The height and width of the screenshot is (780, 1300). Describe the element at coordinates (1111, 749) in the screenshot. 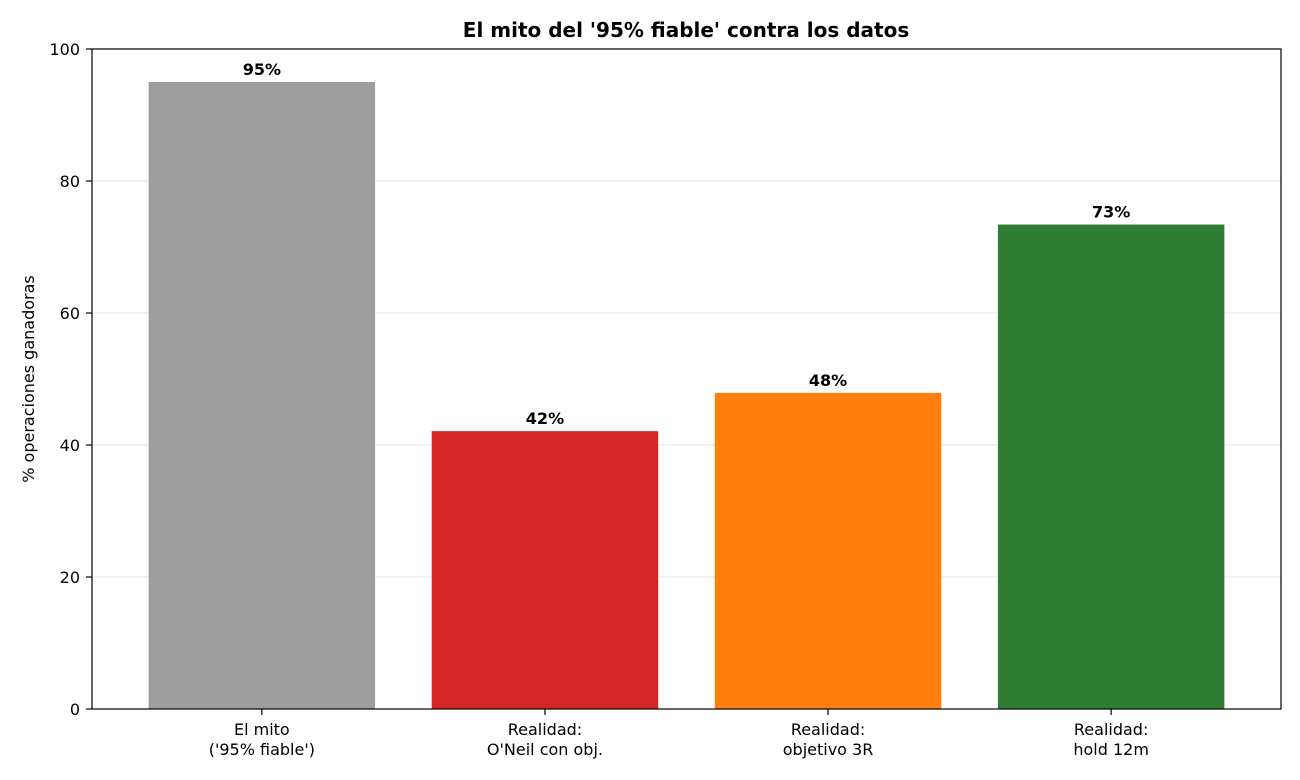

I see `x-tick-label-line: hold 12m` at that location.